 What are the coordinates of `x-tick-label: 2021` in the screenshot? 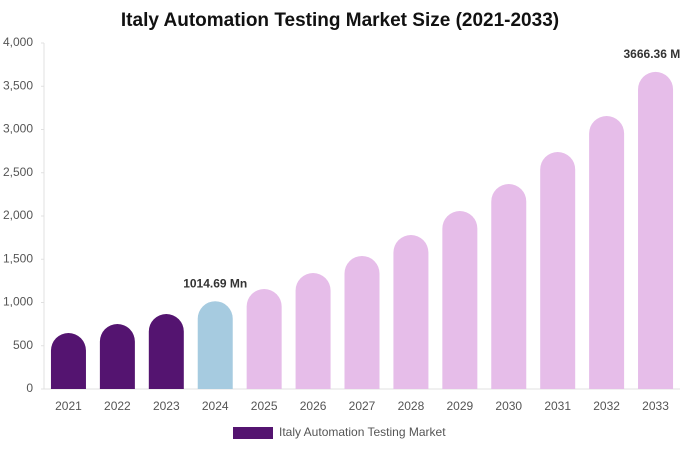 It's located at (68, 406).